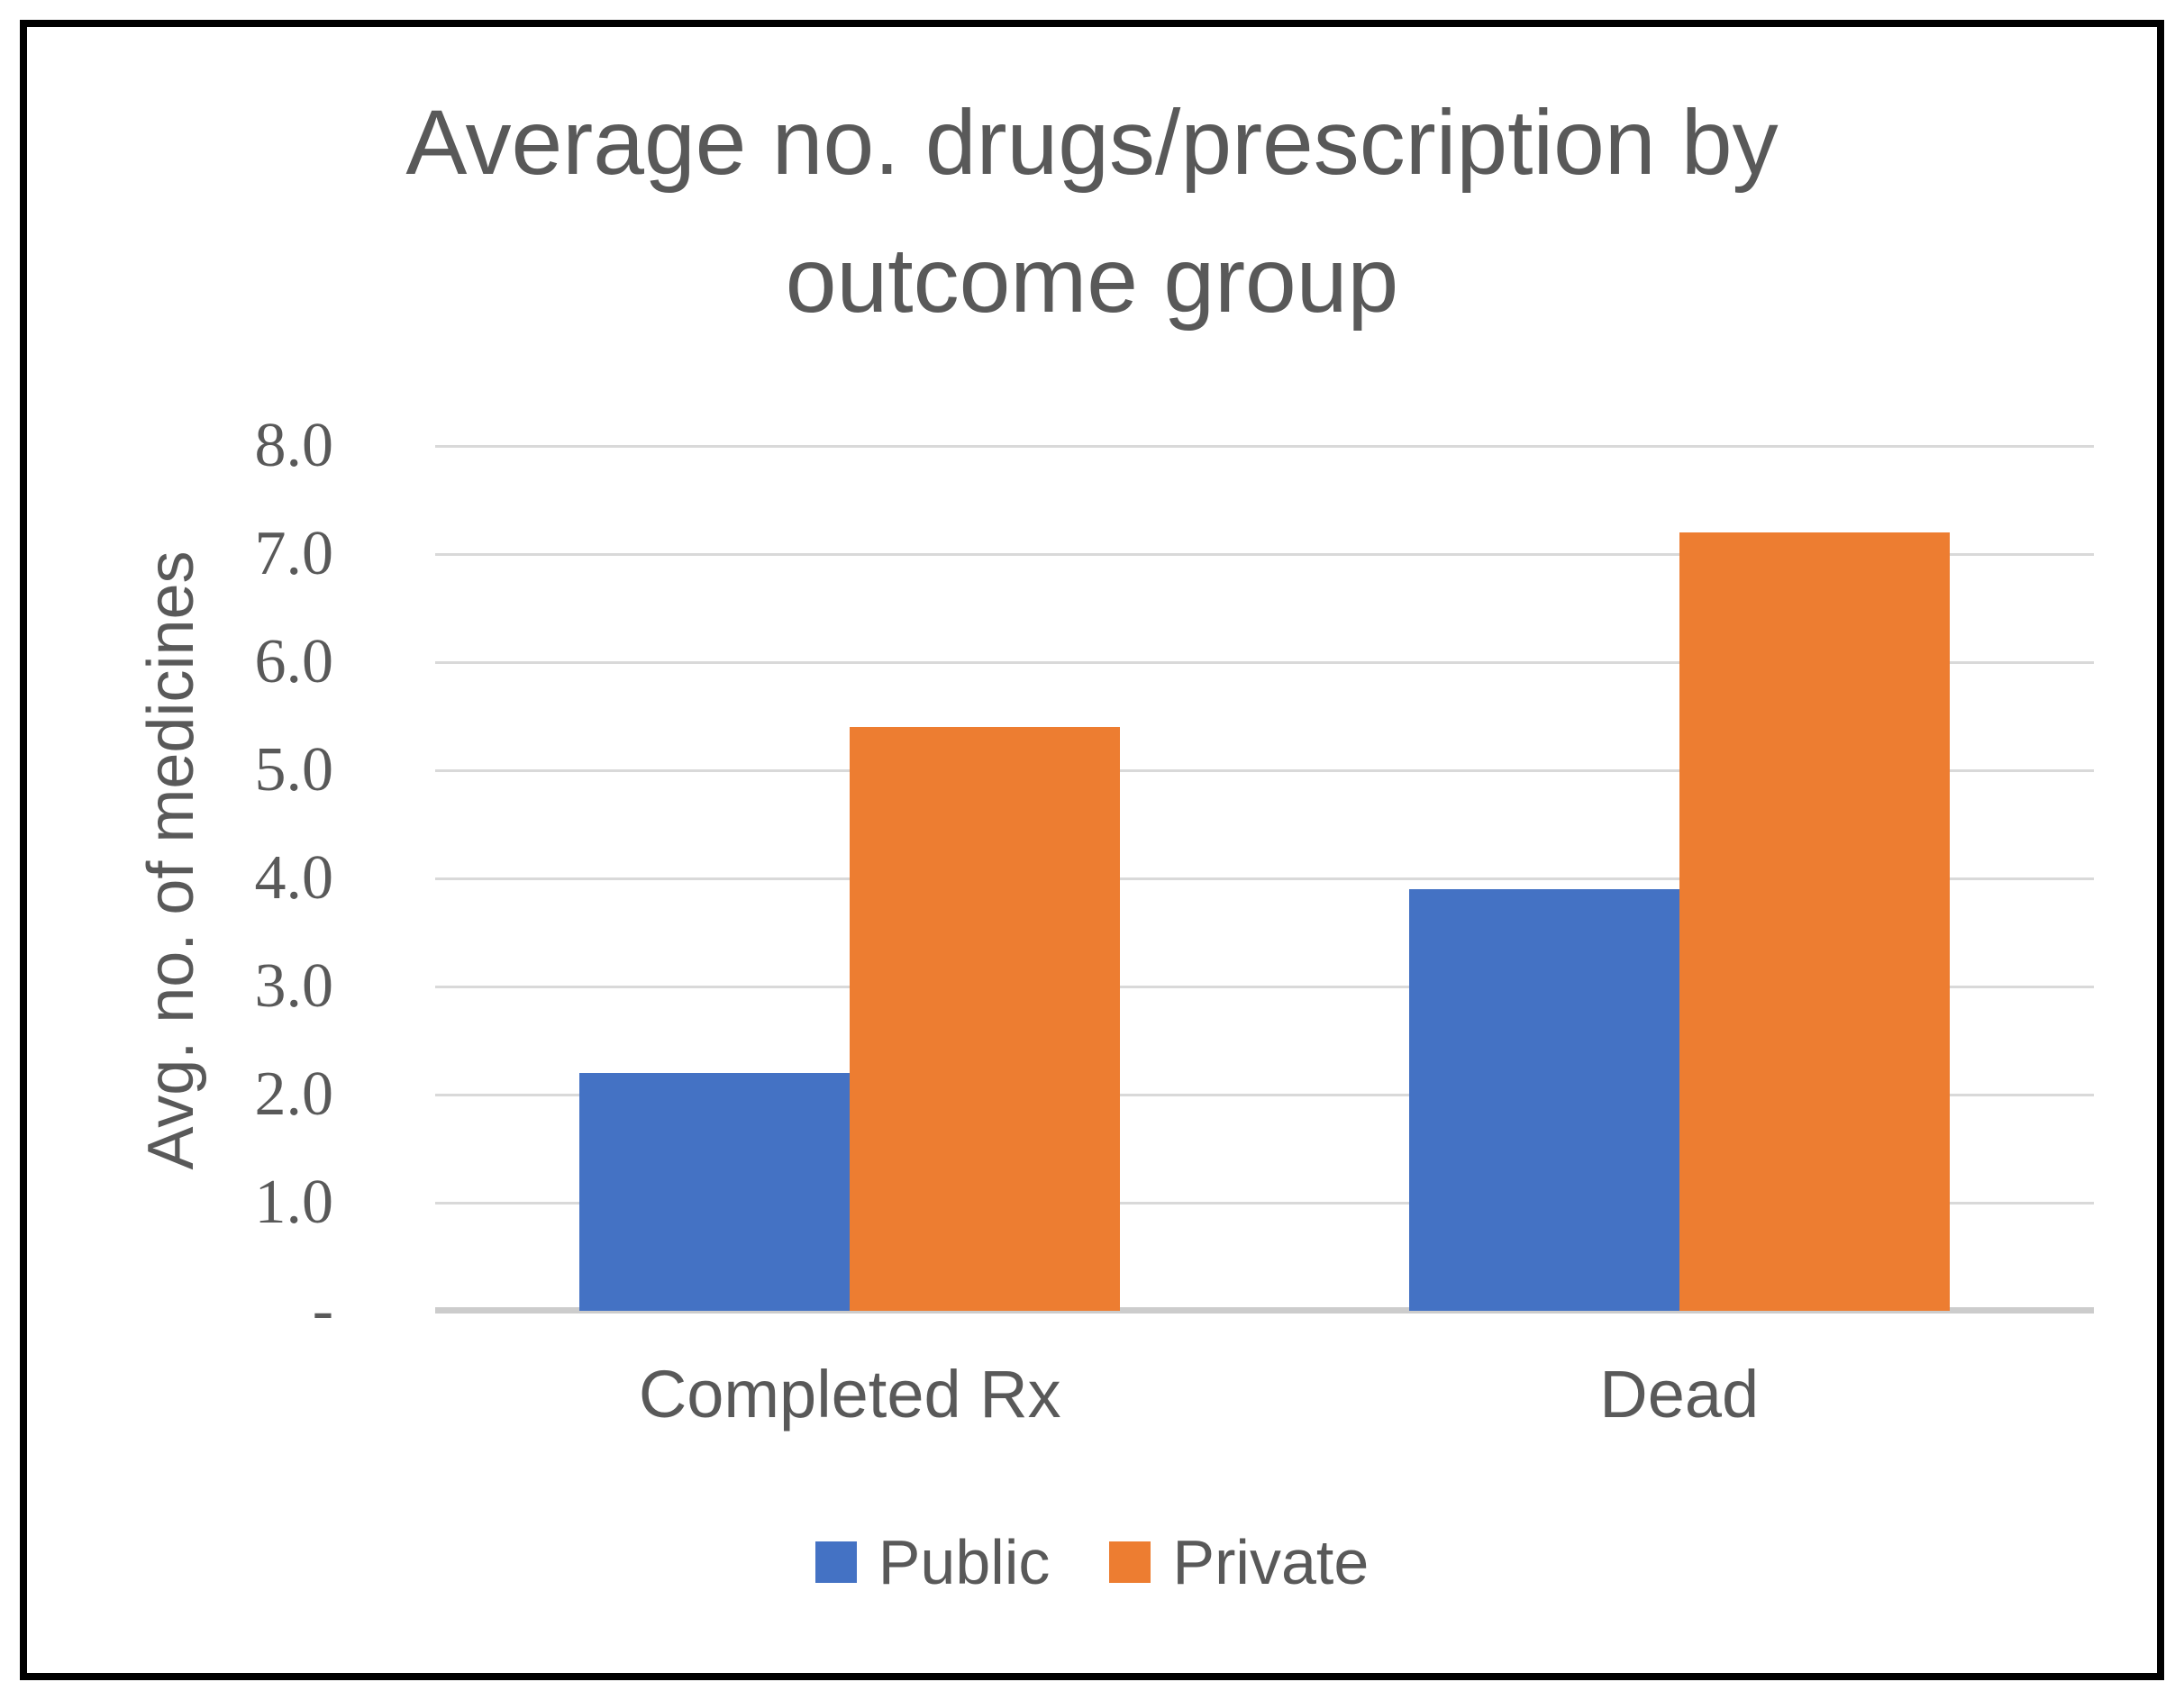  What do you see at coordinates (849, 1395) in the screenshot?
I see `x-category-label-completed-rx: Completed Rx` at bounding box center [849, 1395].